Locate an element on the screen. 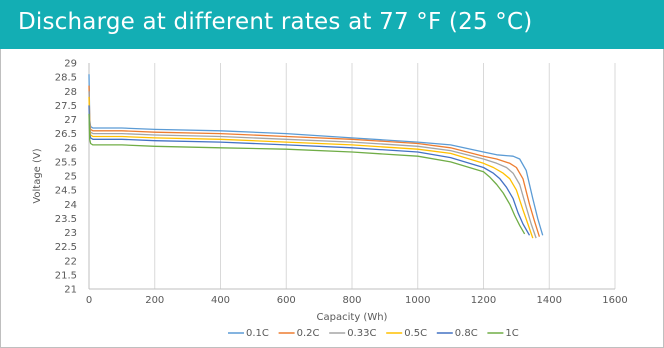 The image size is (664, 348). y-tick-label: 23 is located at coordinates (70, 233).